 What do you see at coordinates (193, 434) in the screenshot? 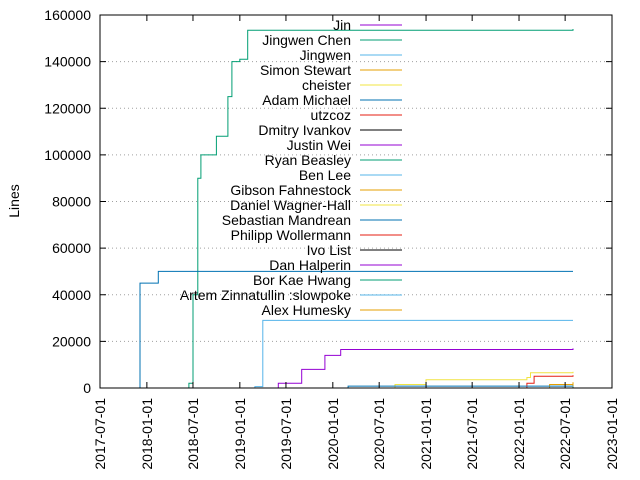
I see `x-tick-label: 2018-07-01` at bounding box center [193, 434].